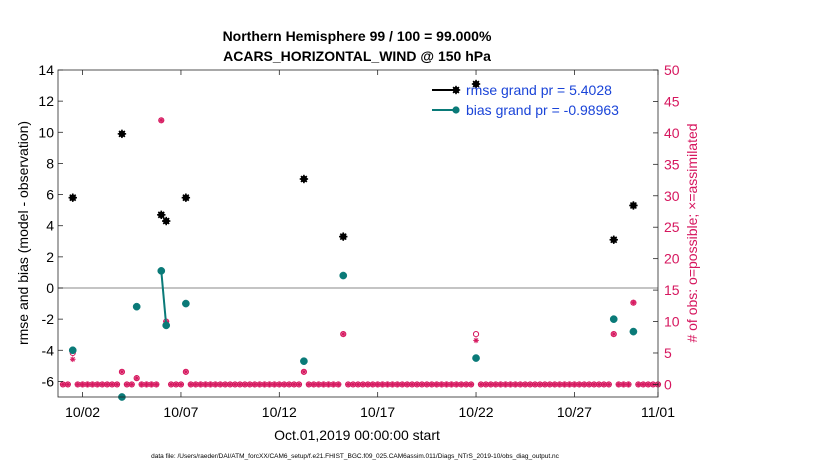  Describe the element at coordinates (672, 259) in the screenshot. I see `y-tick-label-right: 20` at that location.